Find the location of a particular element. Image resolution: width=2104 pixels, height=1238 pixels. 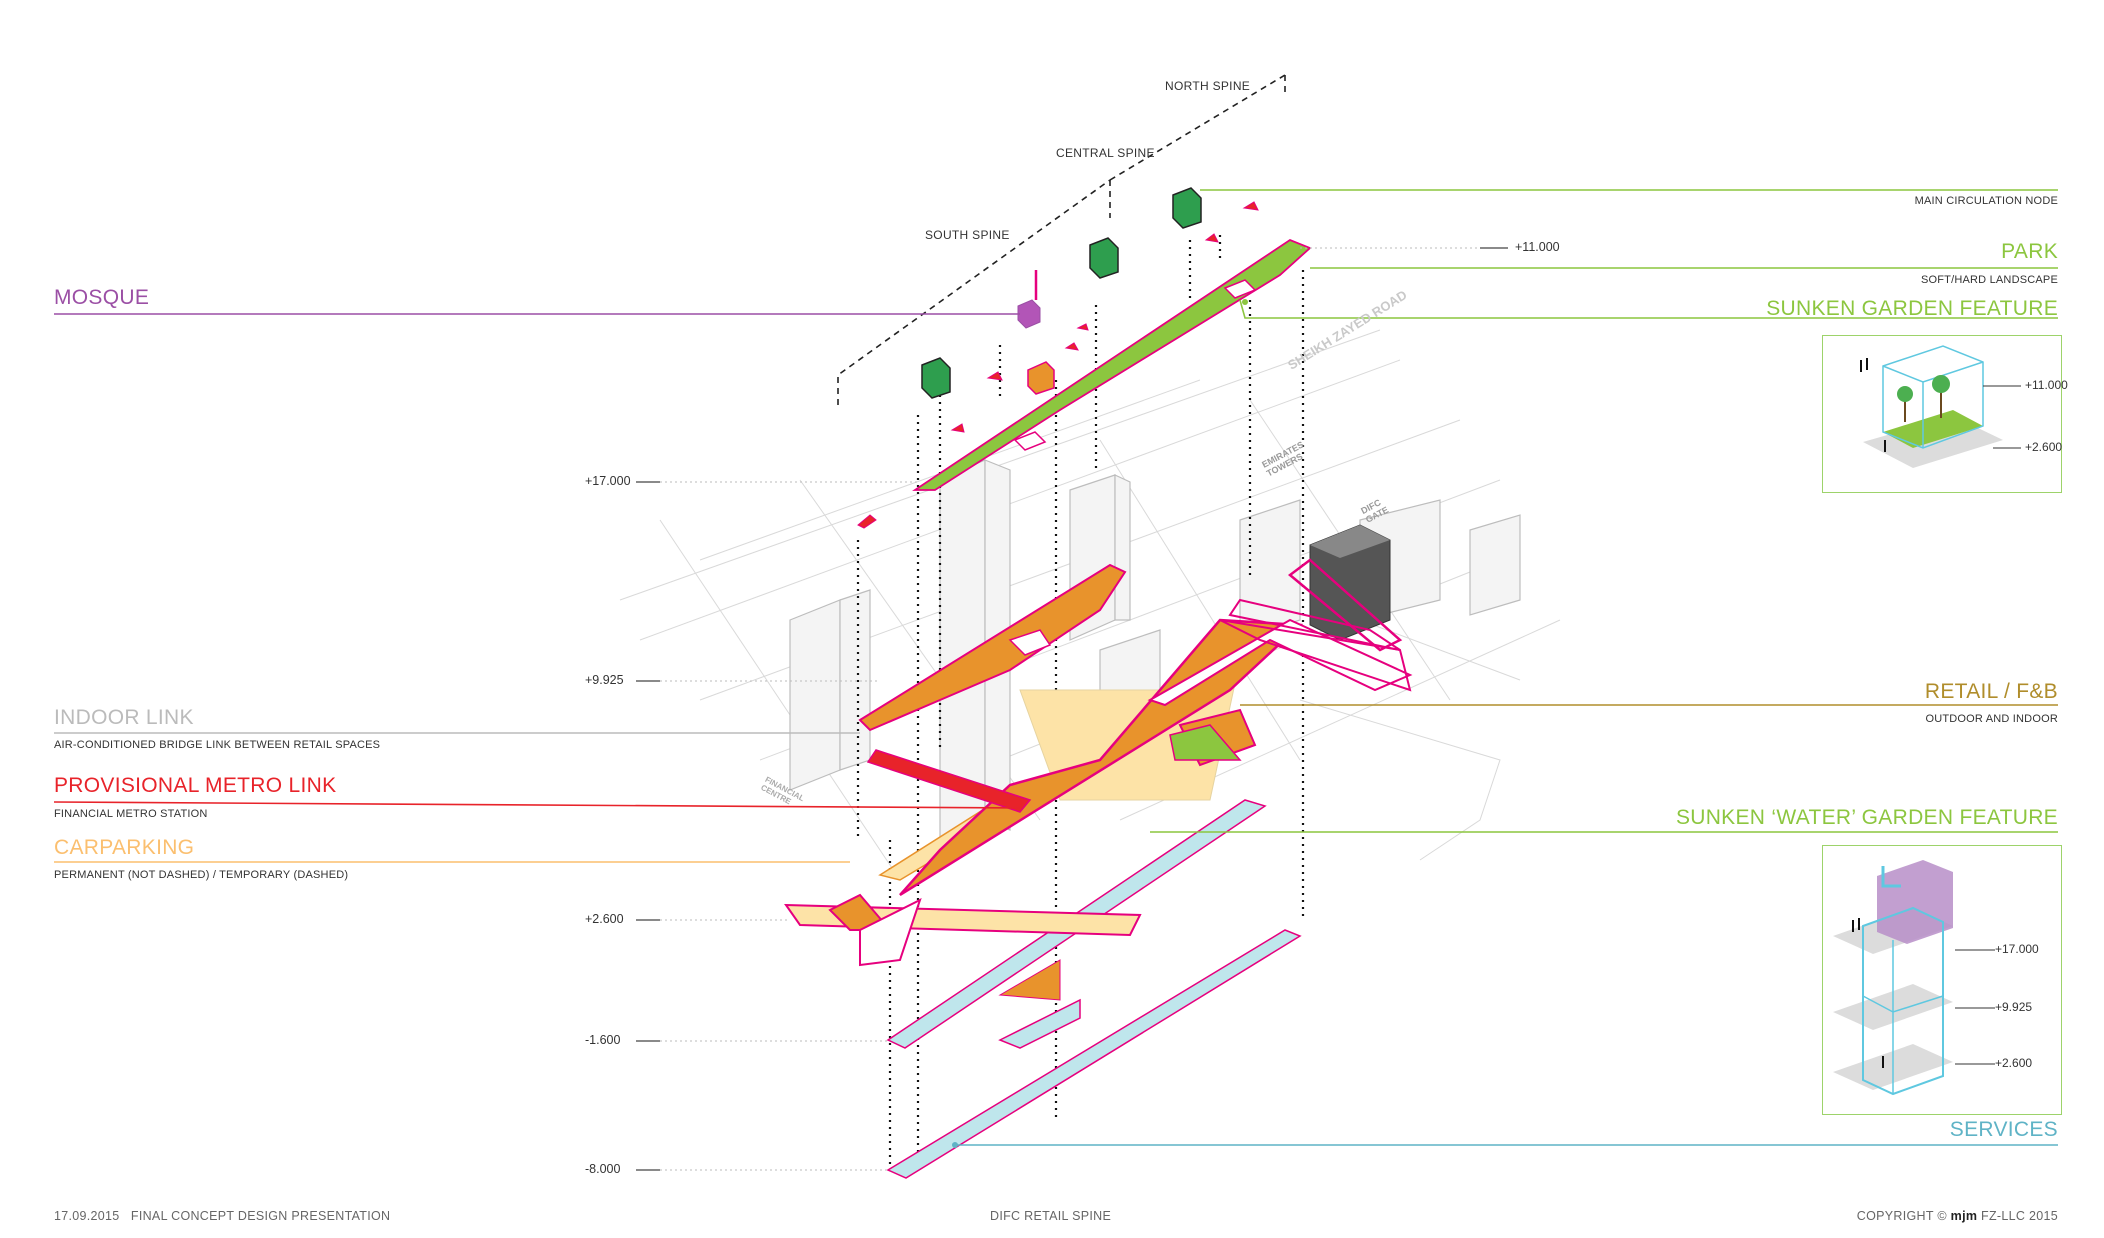

footer-right: COPYRIGHT © mjm FZ-LLC 2015 is located at coordinates (1957, 1216).